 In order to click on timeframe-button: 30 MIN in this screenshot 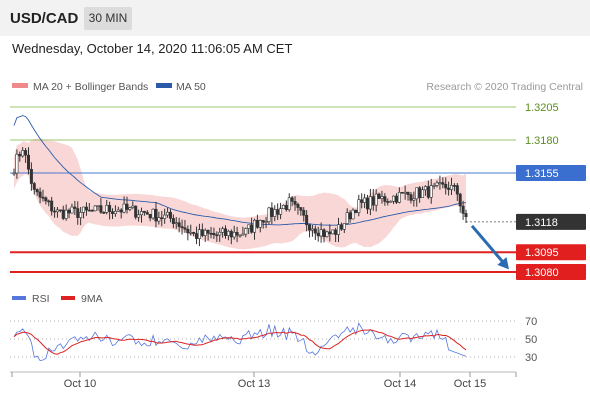, I will do `click(108, 18)`.